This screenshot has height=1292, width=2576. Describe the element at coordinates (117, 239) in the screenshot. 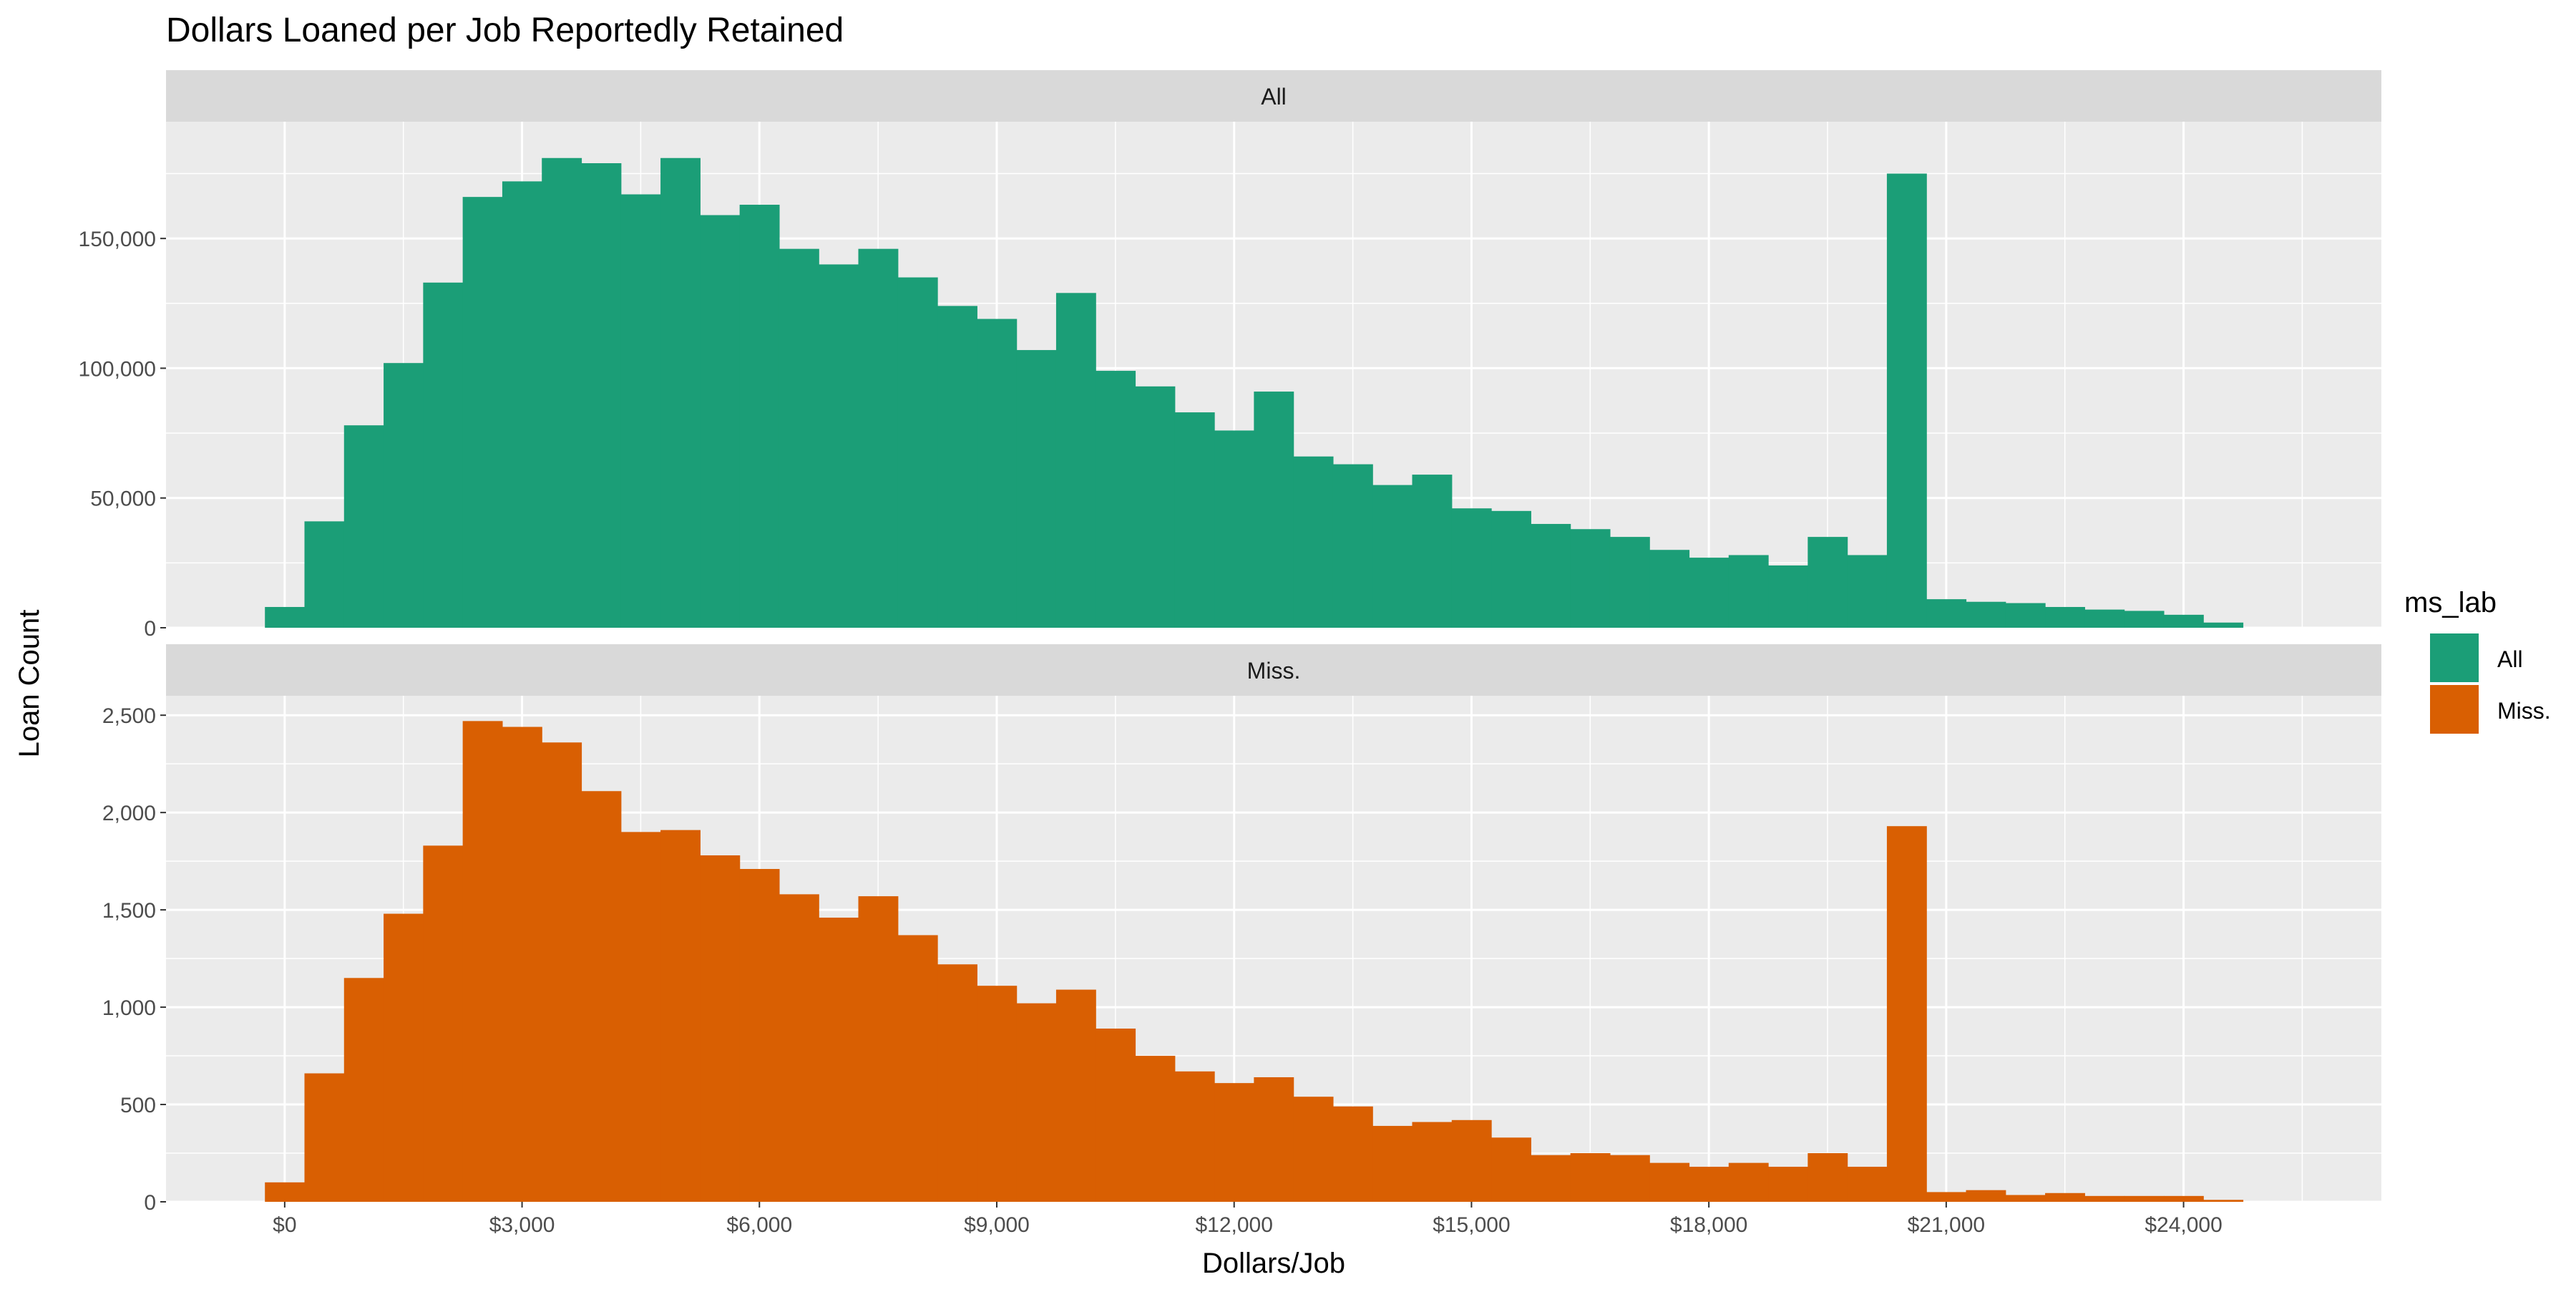

I see `y-tick-label: 150,000` at that location.